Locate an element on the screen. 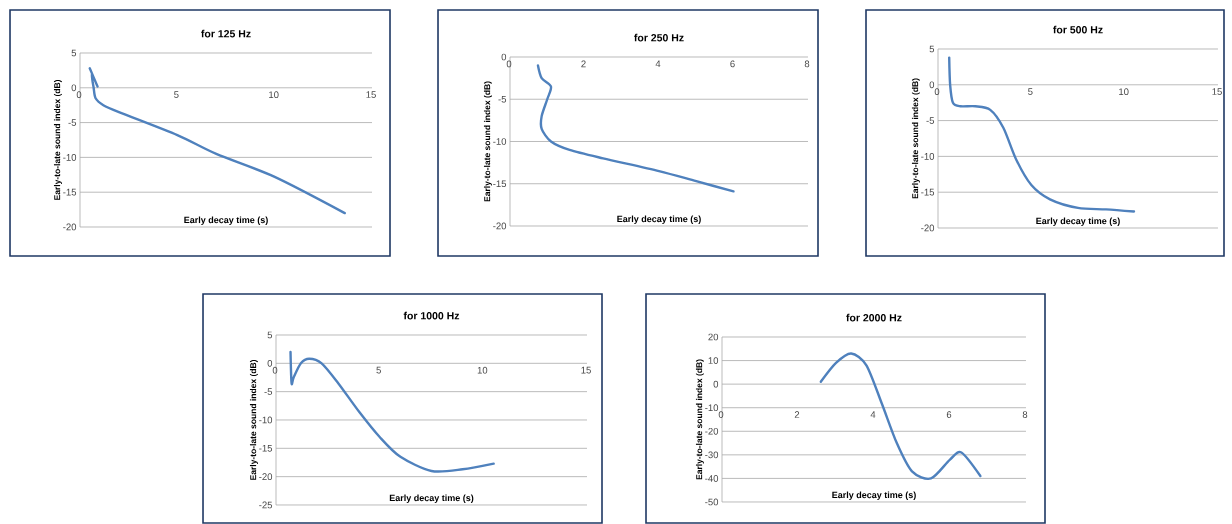 This screenshot has width=1232, height=524. chart-title: for 250 Hz is located at coordinates (659, 37).